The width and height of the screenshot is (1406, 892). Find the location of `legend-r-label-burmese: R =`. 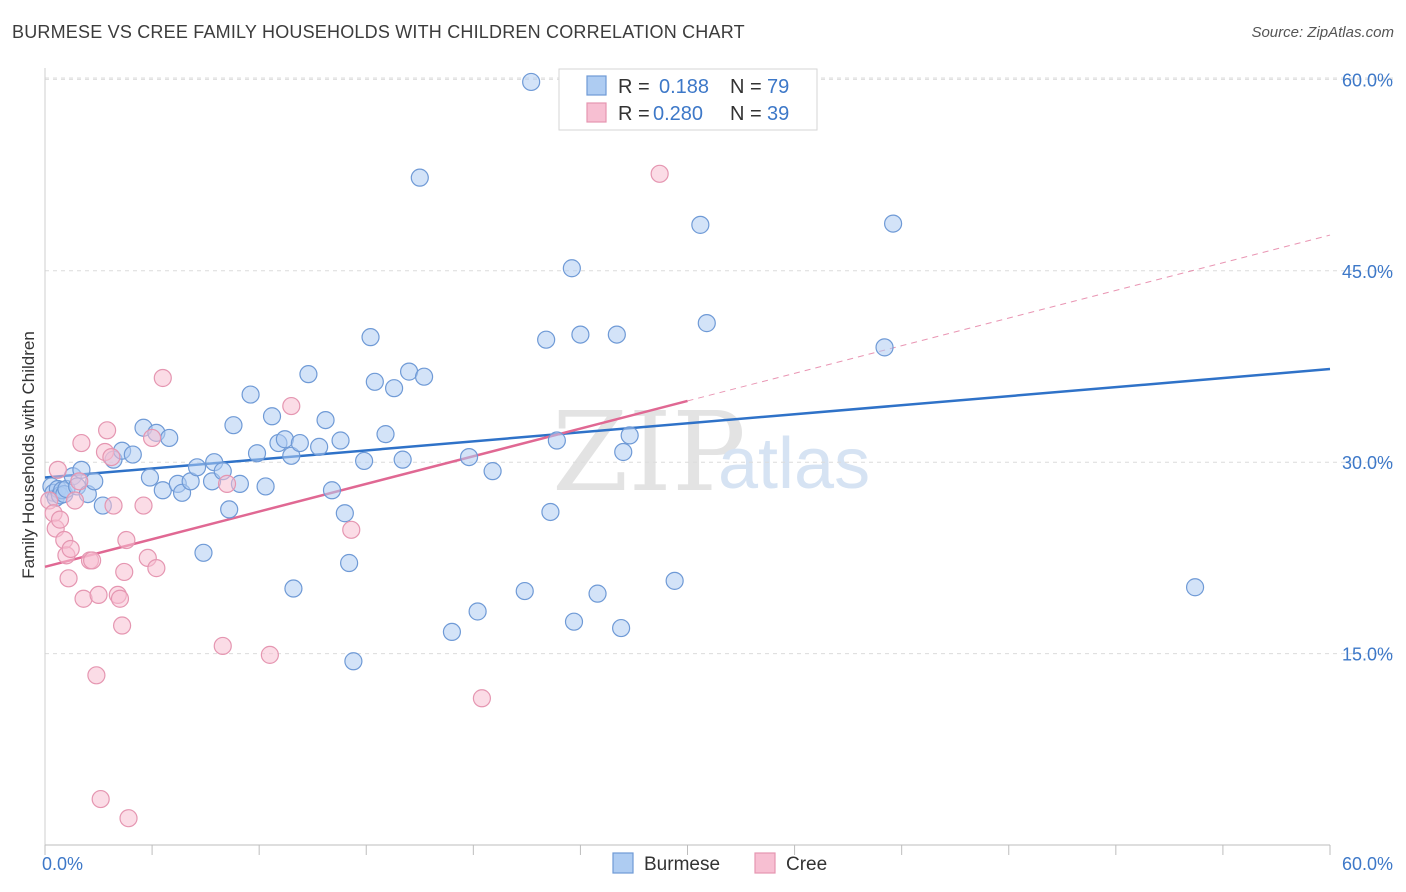

legend-r-label-burmese: R = is located at coordinates (634, 87).